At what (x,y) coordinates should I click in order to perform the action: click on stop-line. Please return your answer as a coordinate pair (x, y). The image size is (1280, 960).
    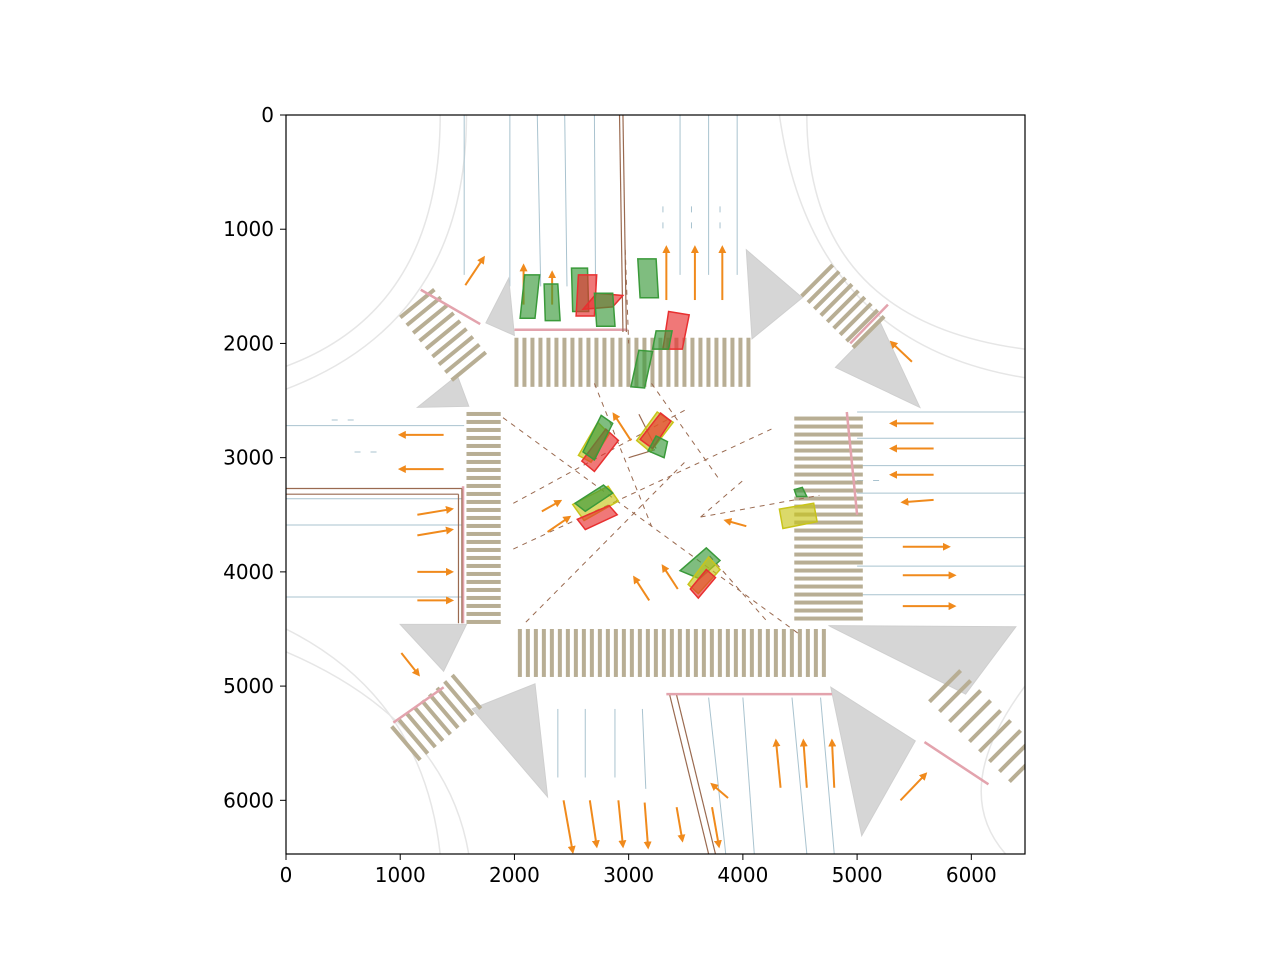
    Looking at the image, I should click on (418, 705).